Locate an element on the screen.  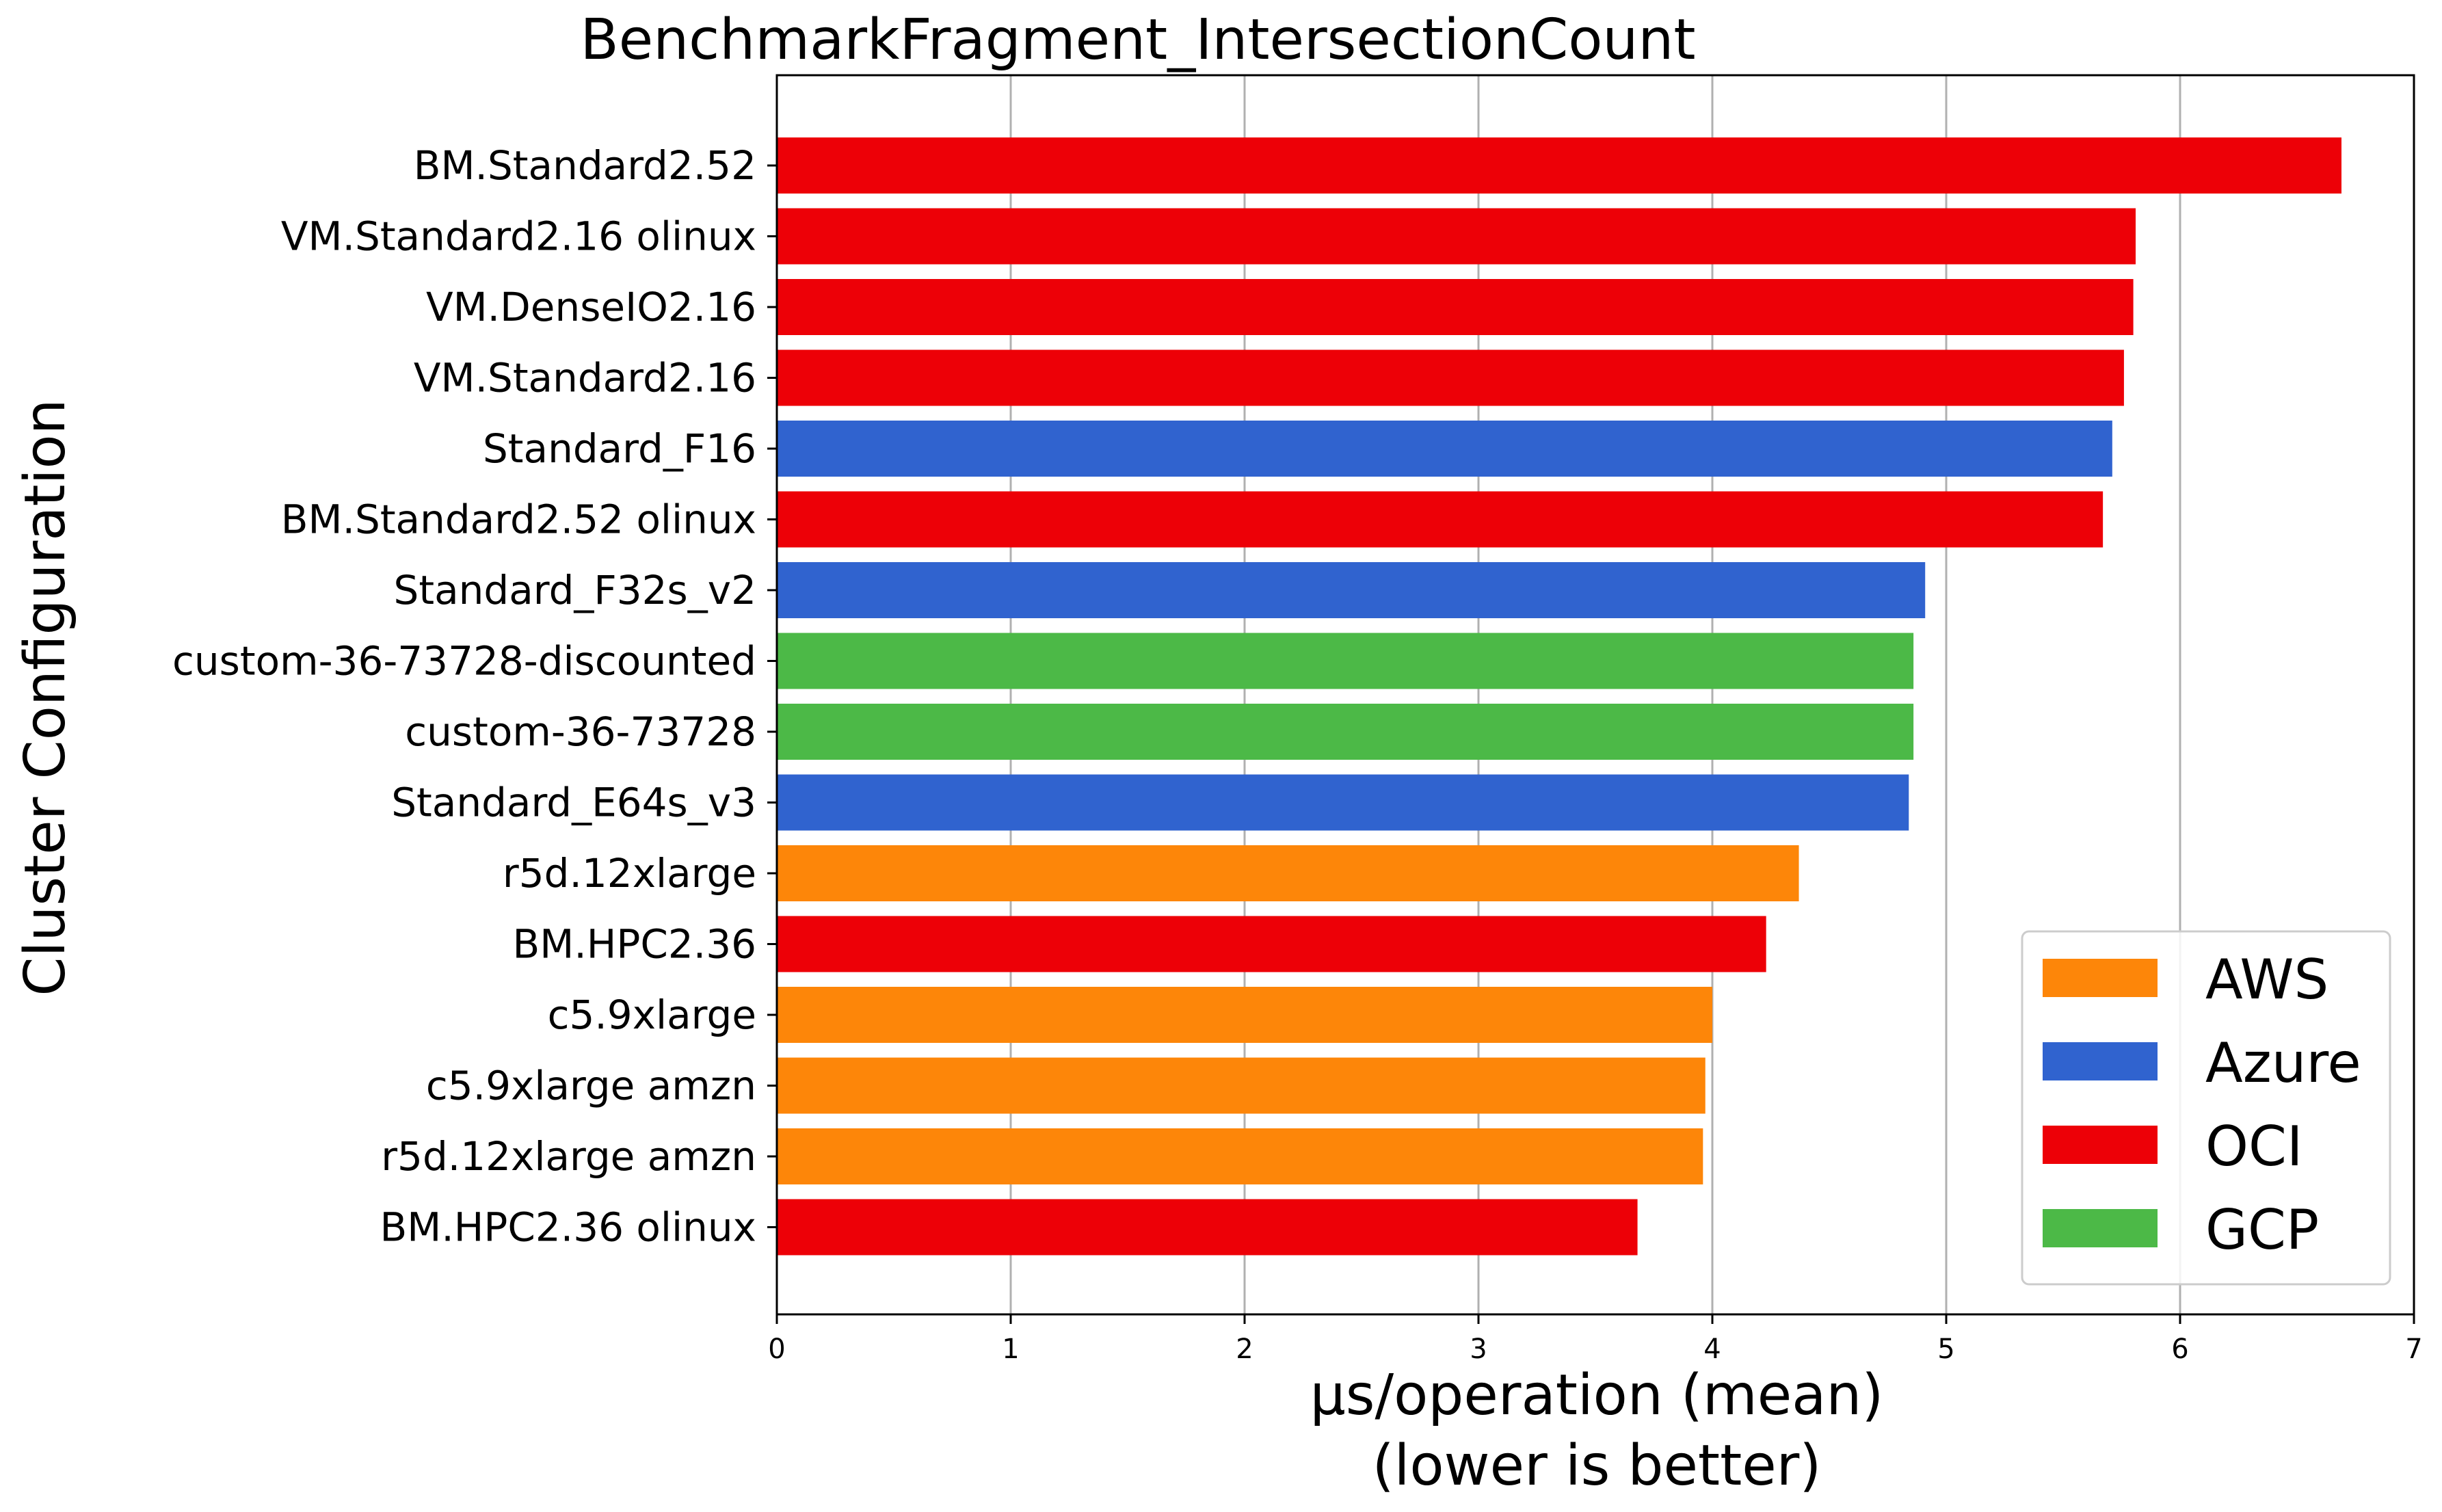
x-tick-label: 7 is located at coordinates (2413, 1349).